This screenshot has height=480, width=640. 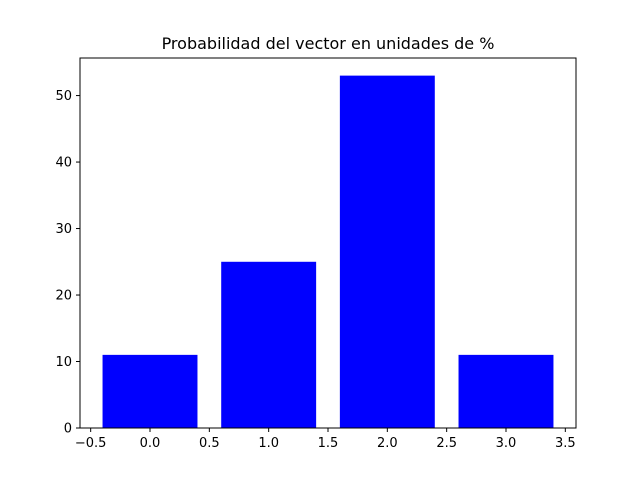 What do you see at coordinates (63, 229) in the screenshot?
I see `y-tick-label: 30` at bounding box center [63, 229].